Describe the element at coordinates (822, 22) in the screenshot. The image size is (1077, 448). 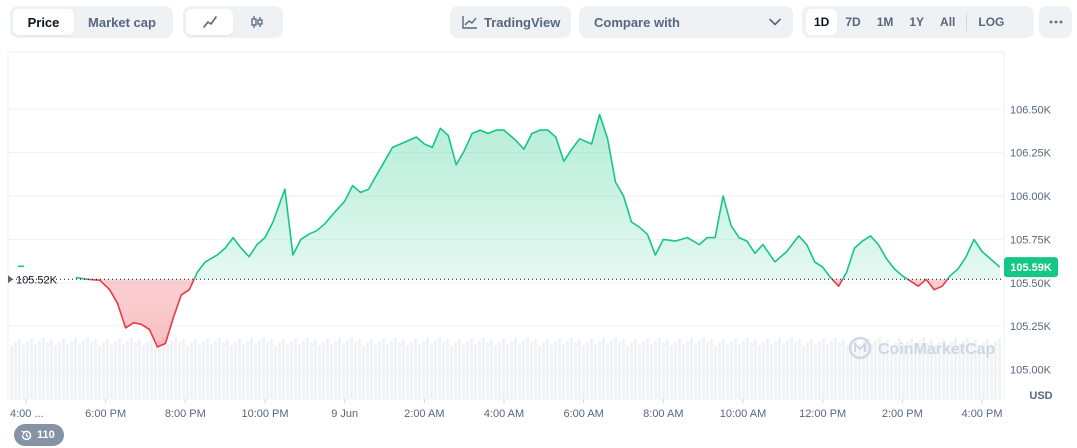
I see `range-1d-button: 1D` at that location.